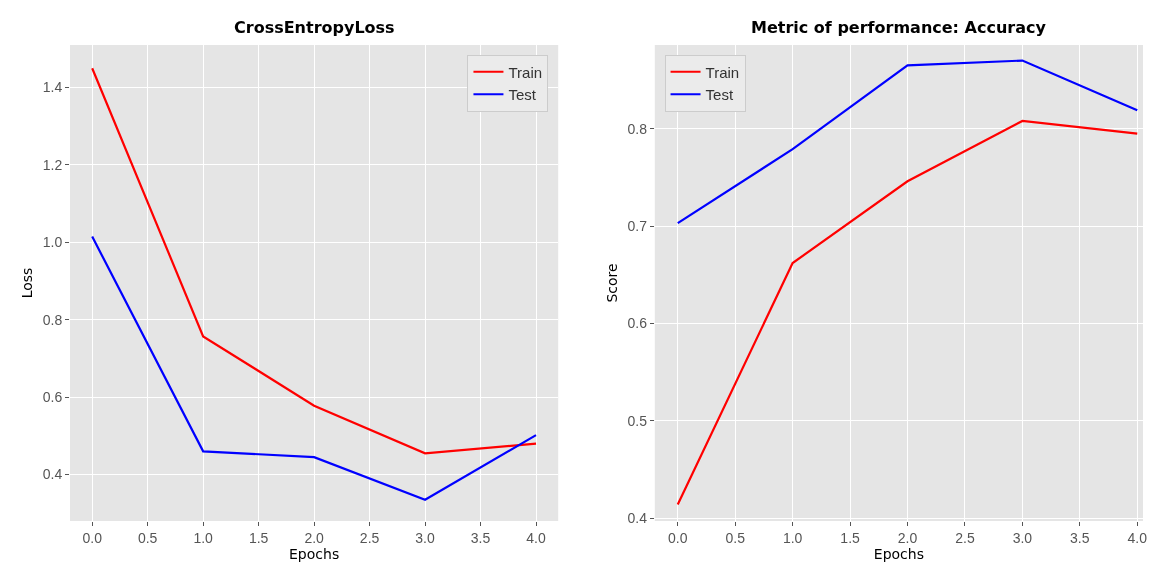 The height and width of the screenshot is (571, 1157). Describe the element at coordinates (52, 242) in the screenshot. I see `y-tick-label: 1.0` at that location.